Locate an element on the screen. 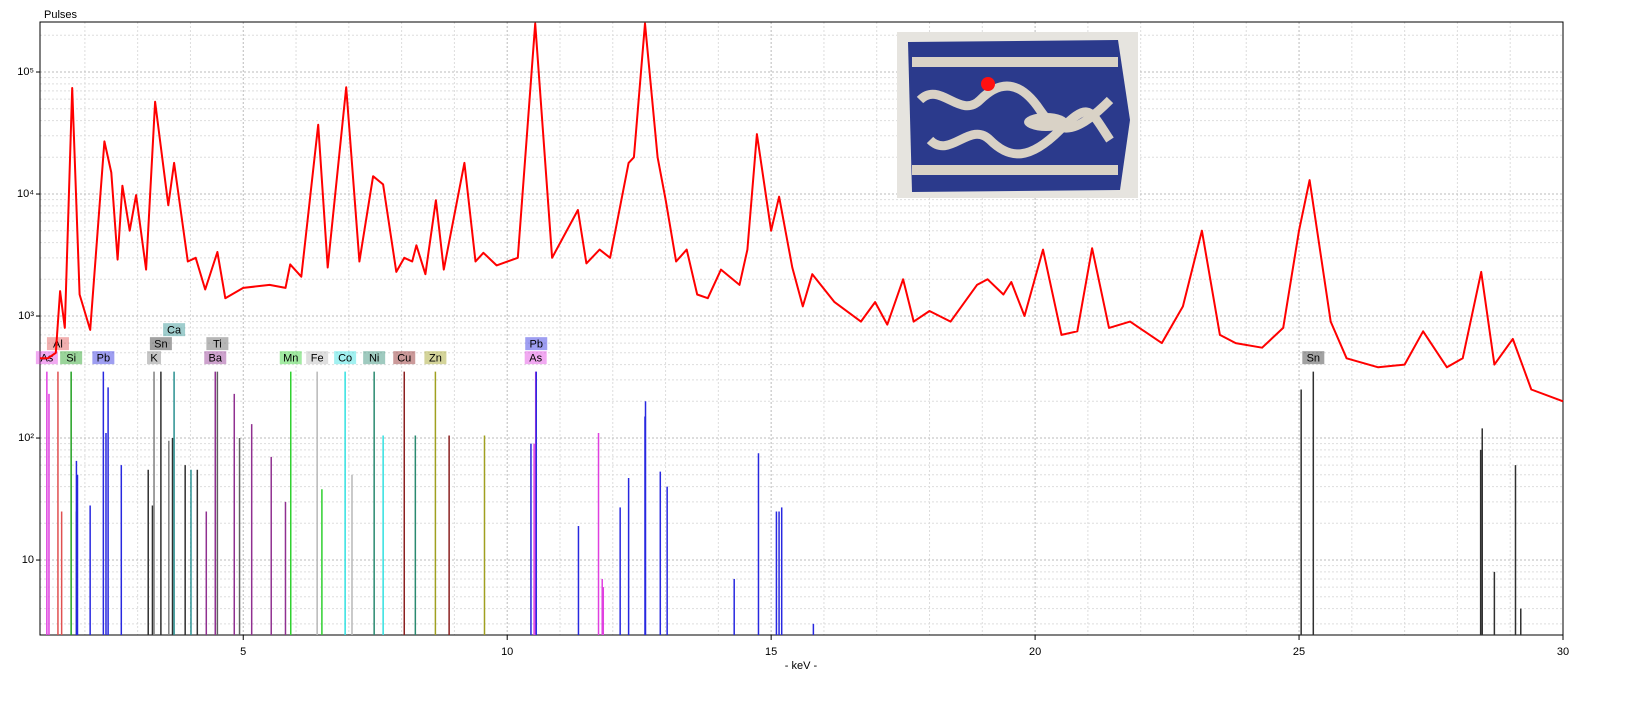 This screenshot has width=1652, height=710. element-label: Al is located at coordinates (58, 345).